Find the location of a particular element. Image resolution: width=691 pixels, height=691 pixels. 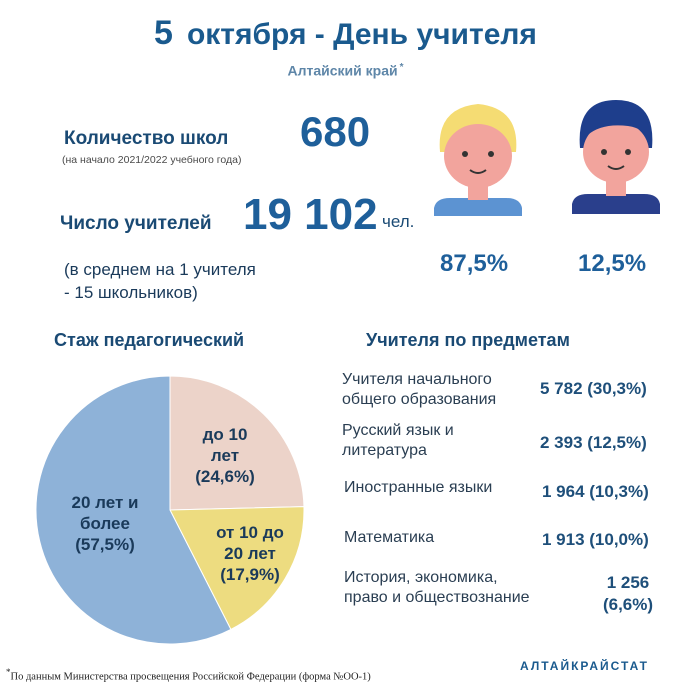

subject-row-1-name-line-2: общего образования is located at coordinates (419, 399).